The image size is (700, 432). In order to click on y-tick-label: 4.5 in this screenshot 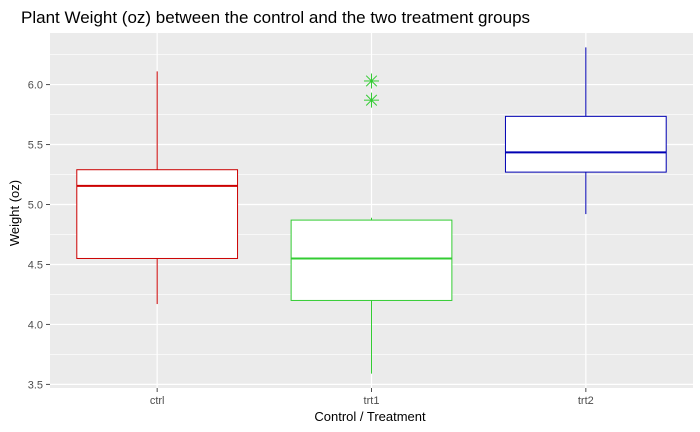, I will do `click(35, 265)`.